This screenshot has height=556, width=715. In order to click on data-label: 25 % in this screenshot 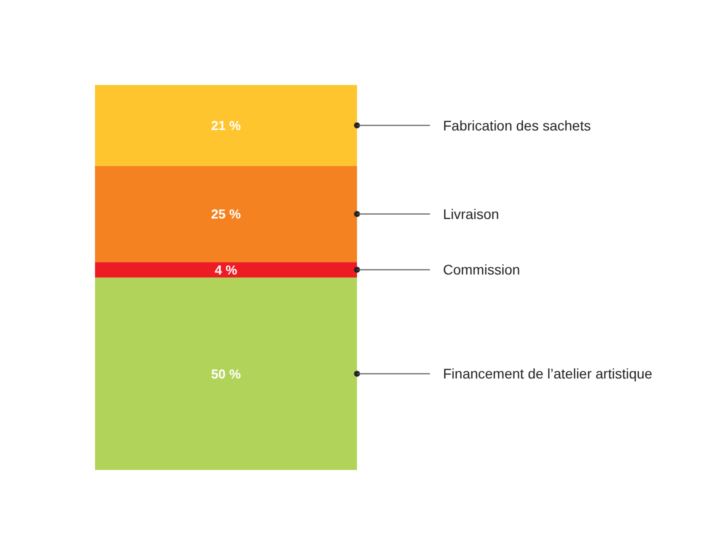, I will do `click(226, 214)`.